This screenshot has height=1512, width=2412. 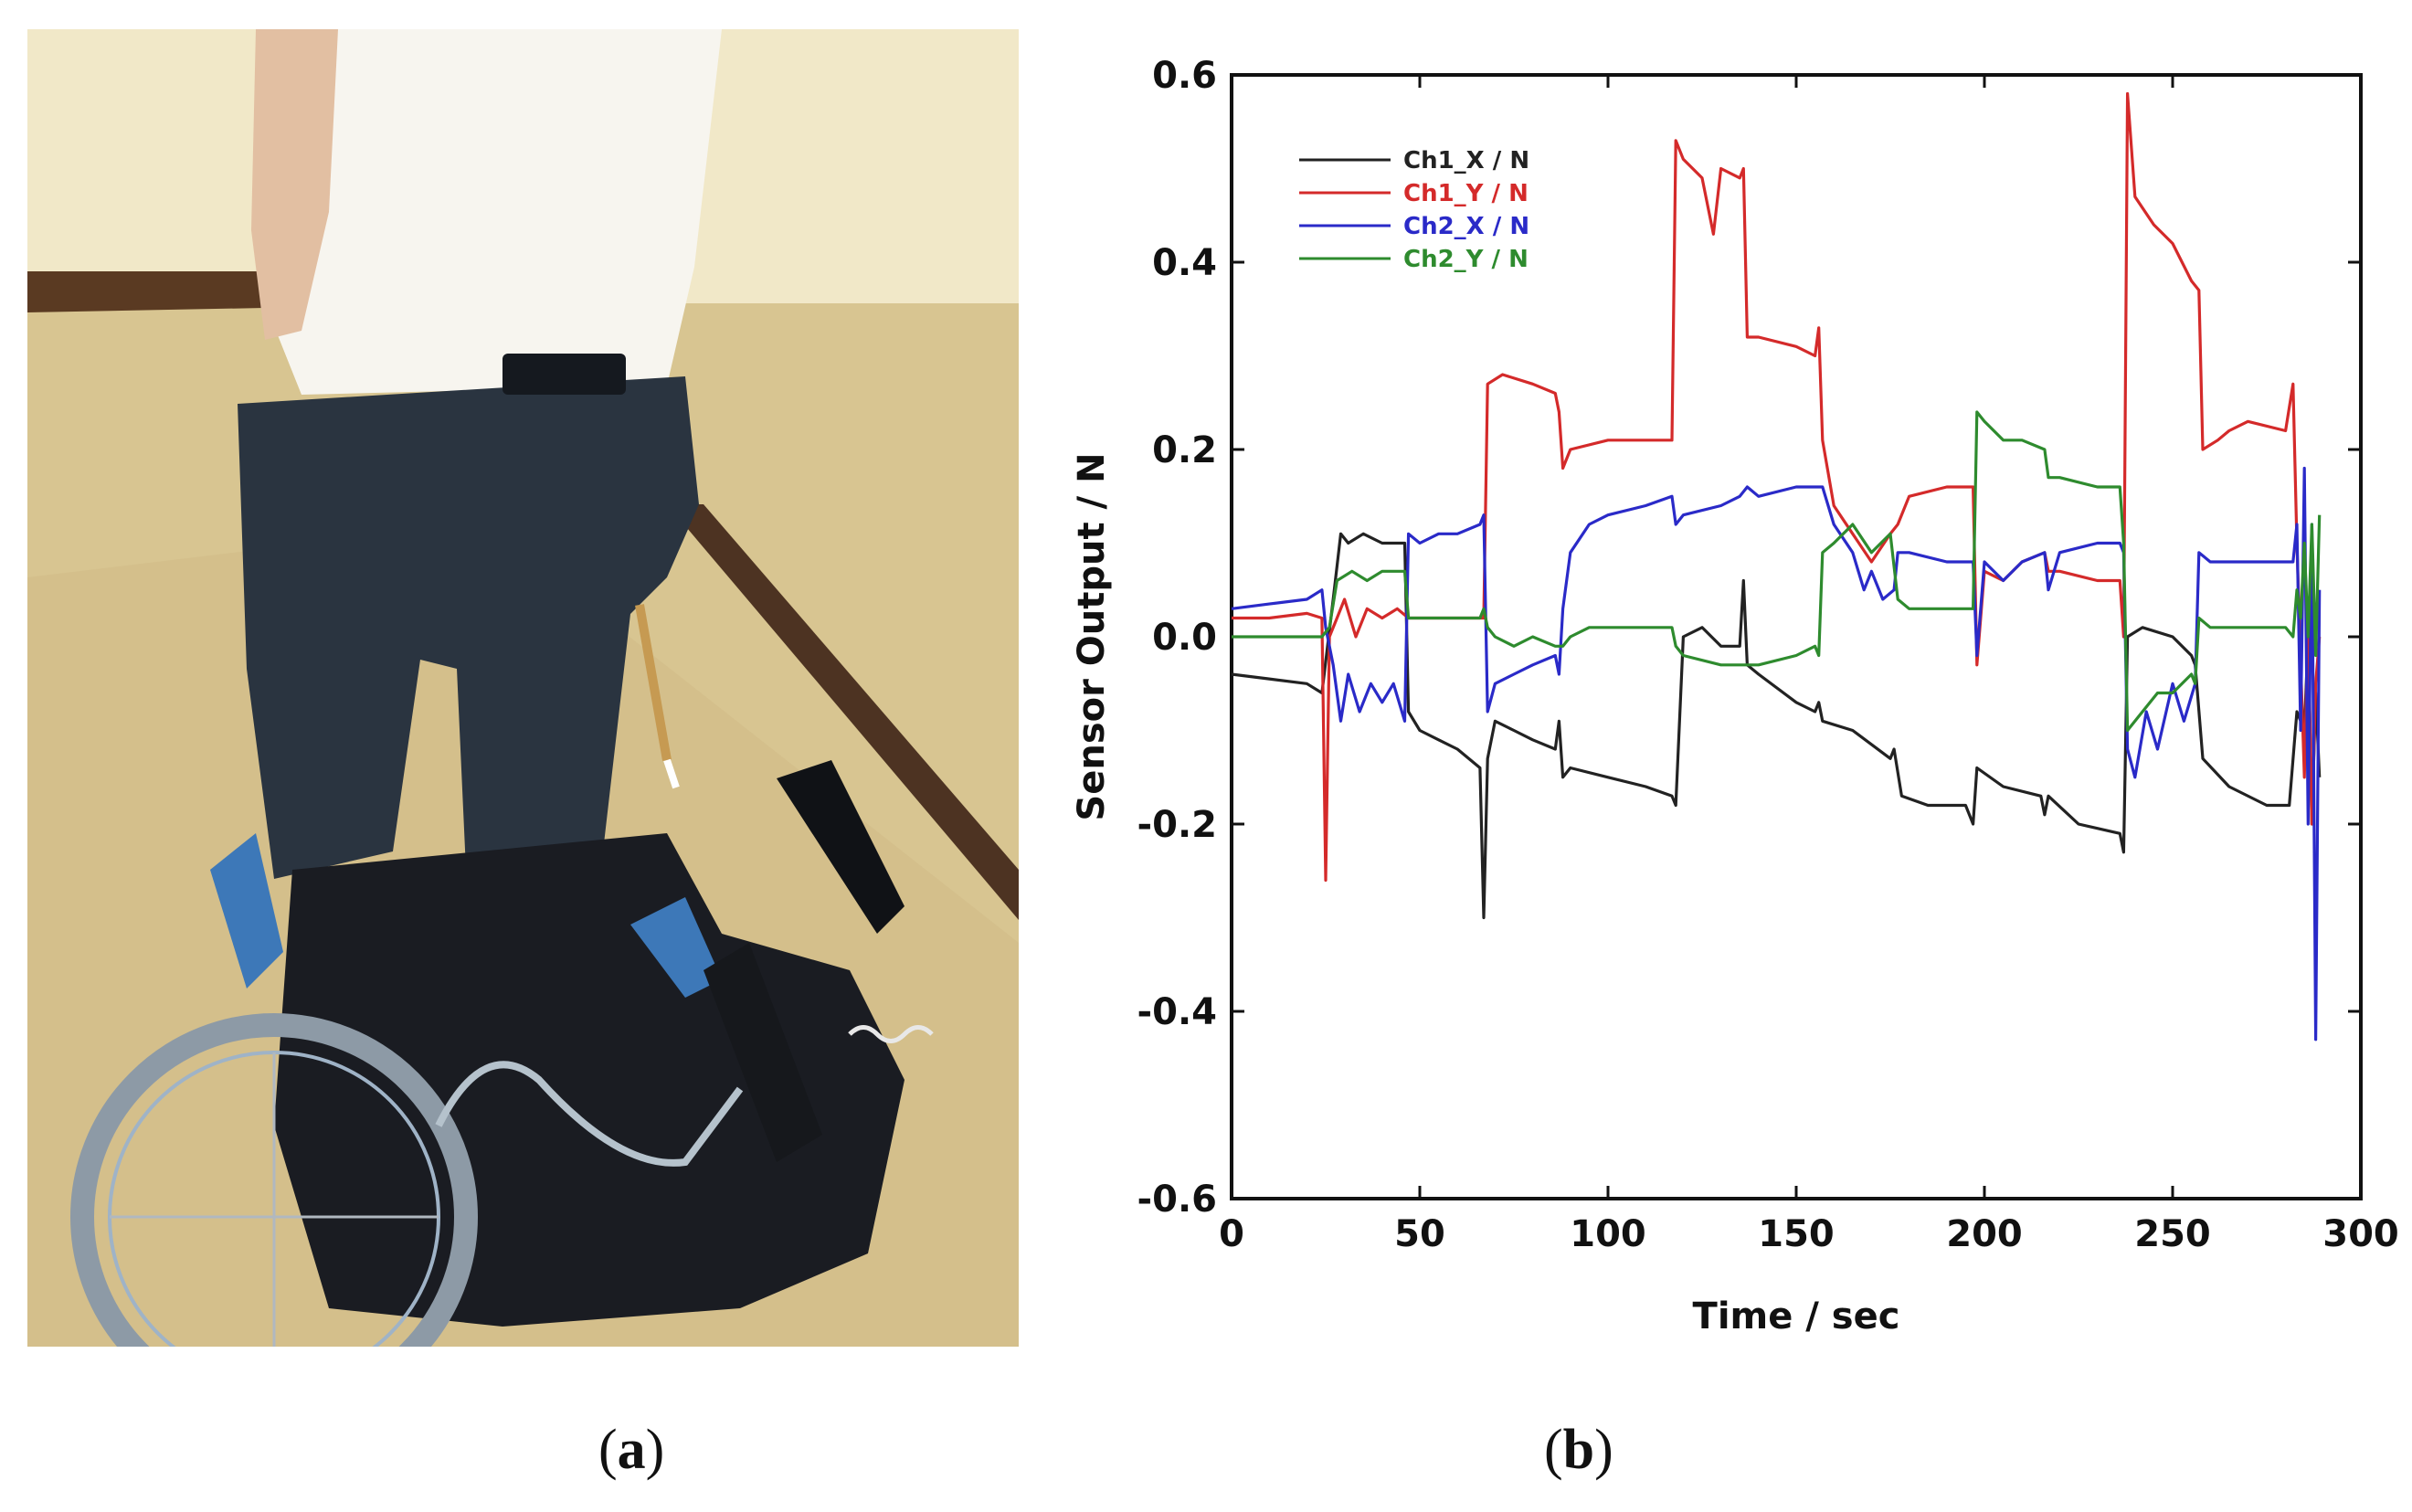 What do you see at coordinates (676, 947) in the screenshot?
I see `wheelchair-frame-right` at bounding box center [676, 947].